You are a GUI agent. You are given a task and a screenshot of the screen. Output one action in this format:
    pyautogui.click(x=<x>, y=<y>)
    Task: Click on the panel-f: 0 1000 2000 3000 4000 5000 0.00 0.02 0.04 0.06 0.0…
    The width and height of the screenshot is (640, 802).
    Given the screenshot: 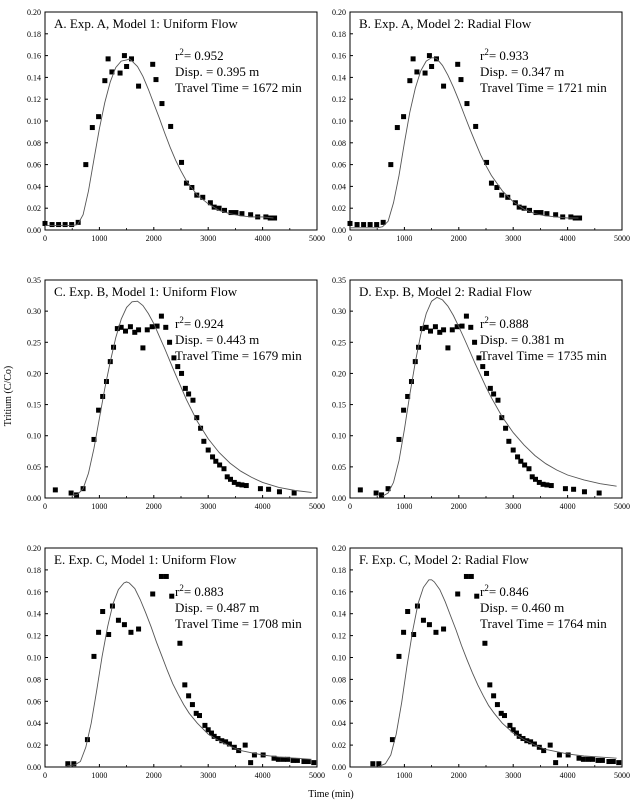 What is the action you would take?
    pyautogui.click(x=481, y=662)
    